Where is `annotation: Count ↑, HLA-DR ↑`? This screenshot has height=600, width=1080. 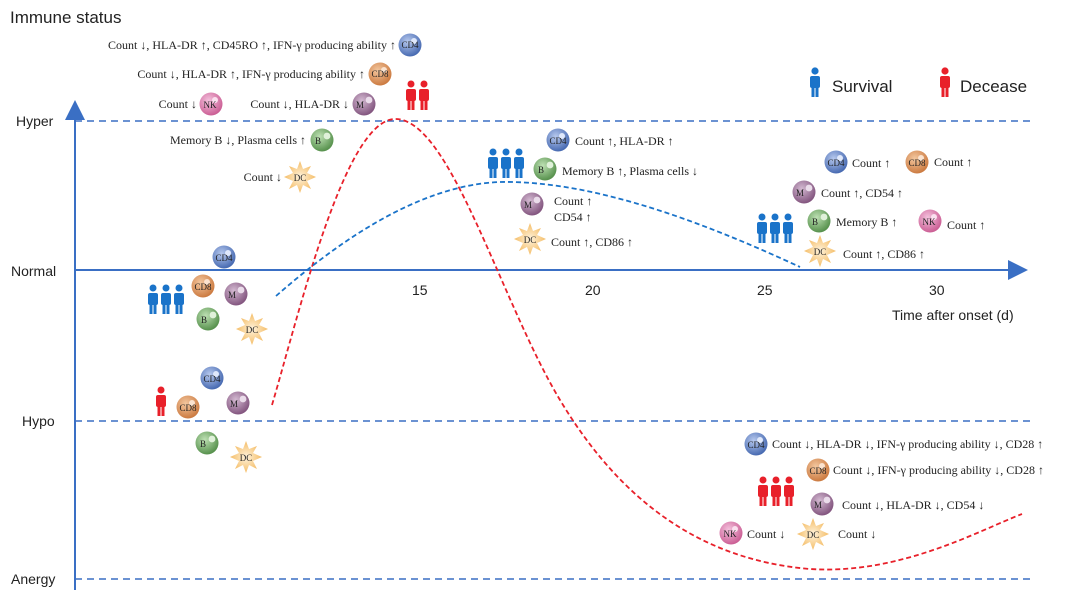
annotation: Count ↑, HLA-DR ↑ is located at coordinates (624, 141).